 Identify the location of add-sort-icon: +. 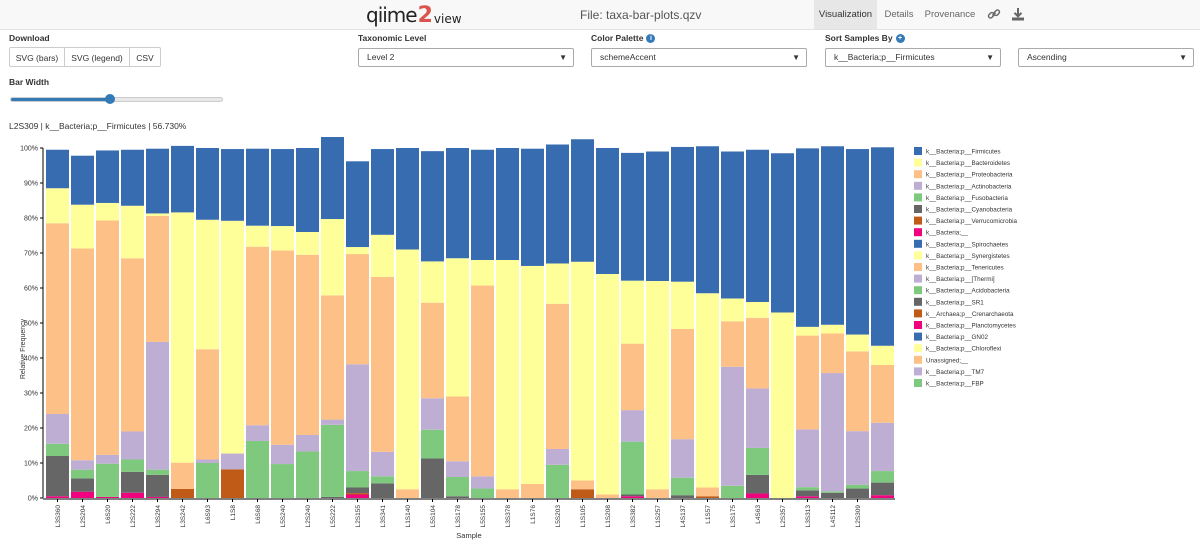
(900, 39).